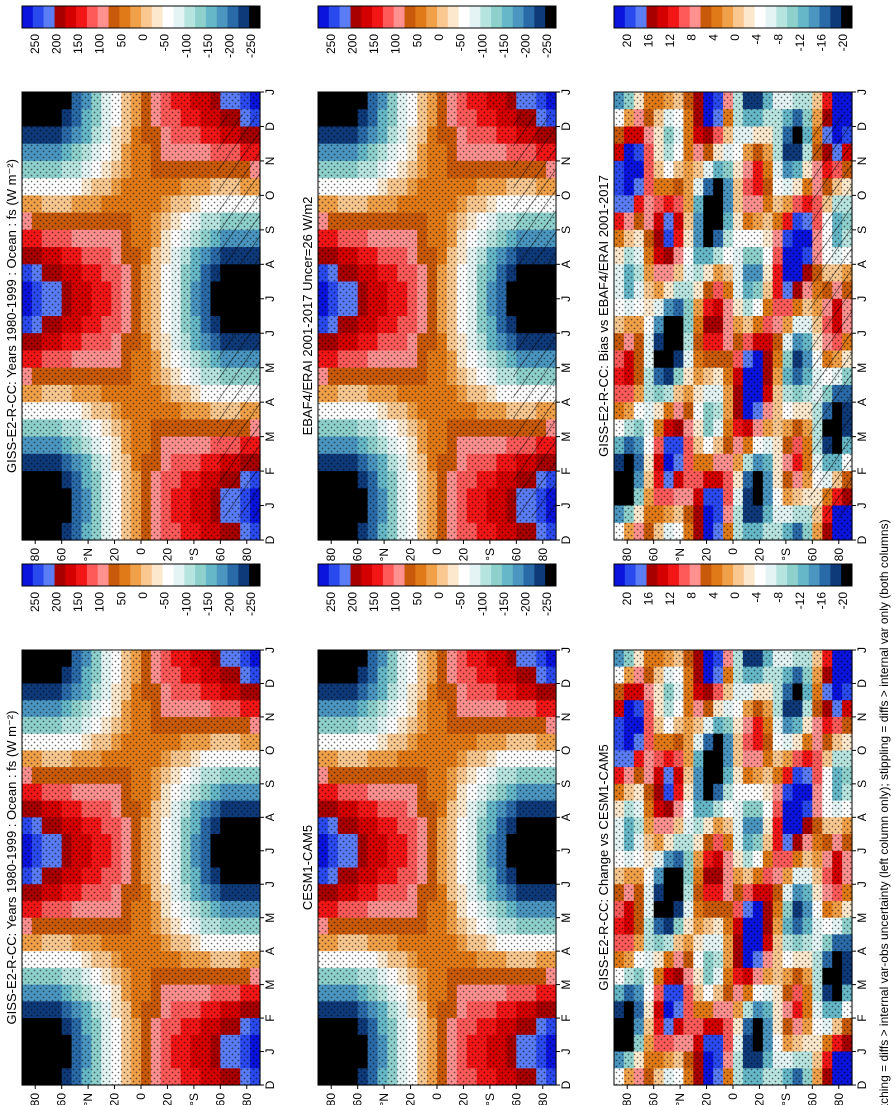 The height and width of the screenshot is (1105, 895). Describe the element at coordinates (307, 316) in the screenshot. I see `panel-title: EBAF4/ERAI 2001-2017 Uncer=26 W/m2` at that location.